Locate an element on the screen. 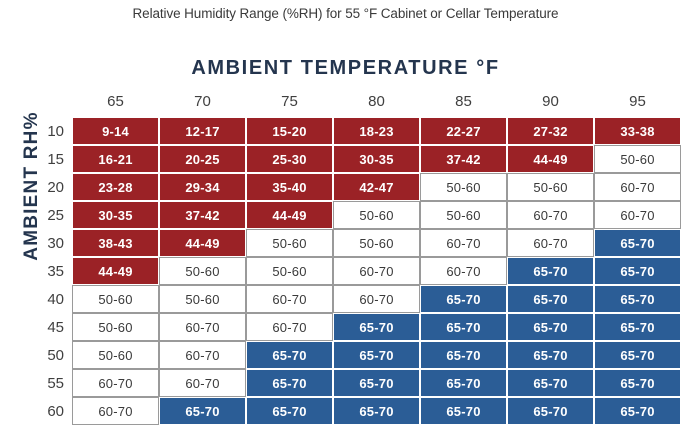 The width and height of the screenshot is (691, 448). row-header-60: 60 is located at coordinates (55, 411).